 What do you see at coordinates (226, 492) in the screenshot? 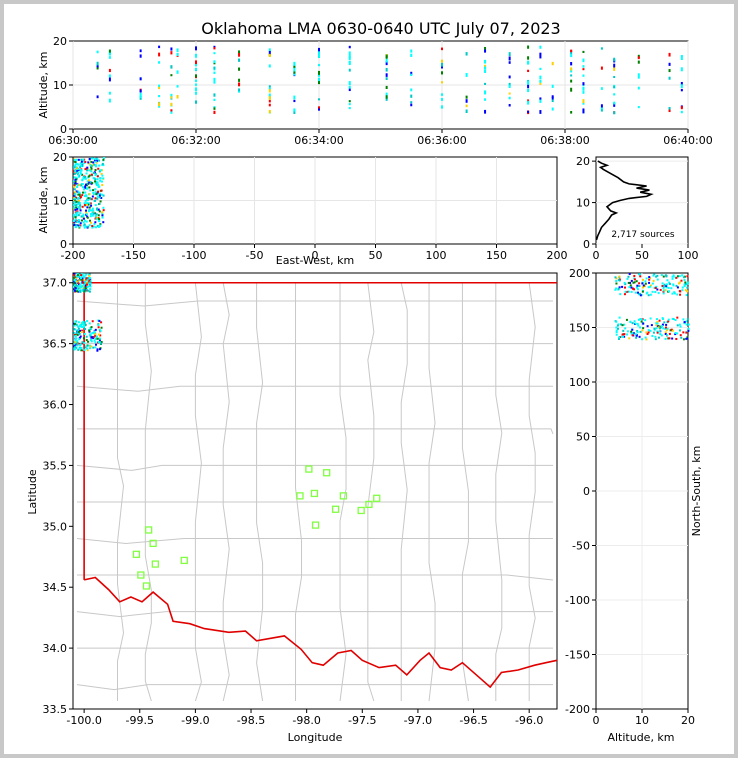
I see `county-line` at bounding box center [226, 492].